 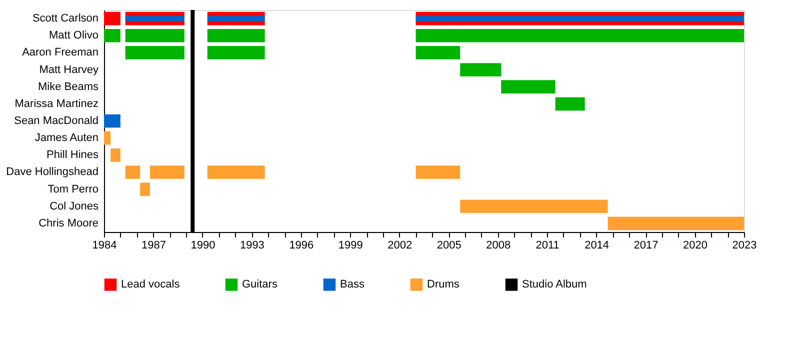 I want to click on y-tick-label: Dave Hollingshead, so click(x=52, y=172).